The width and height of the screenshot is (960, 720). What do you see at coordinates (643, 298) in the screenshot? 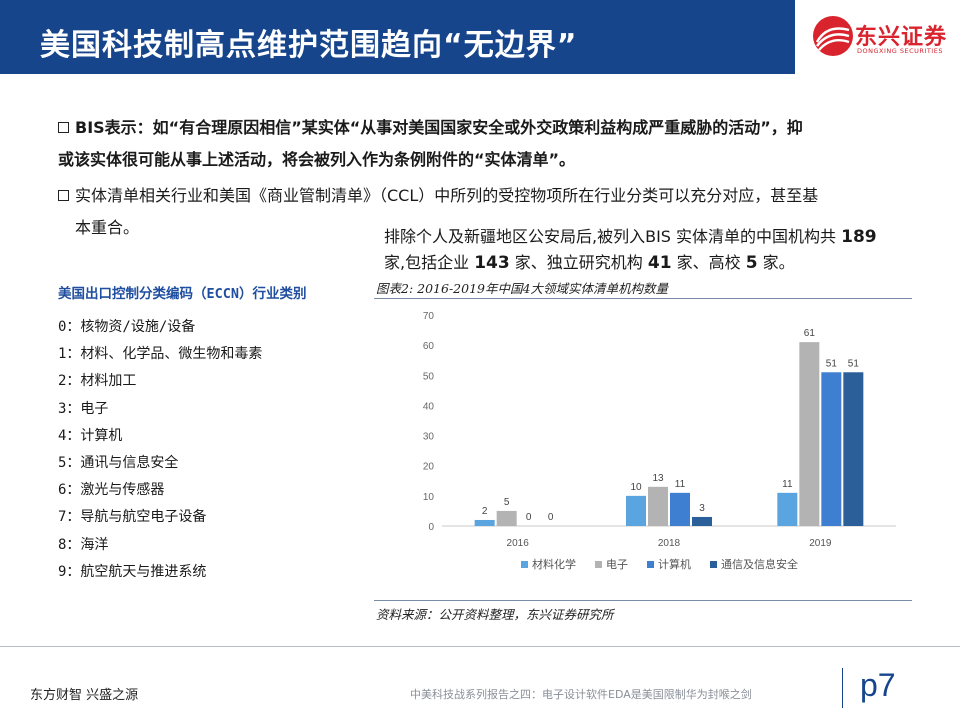
I see `figure-rule-top` at bounding box center [643, 298].